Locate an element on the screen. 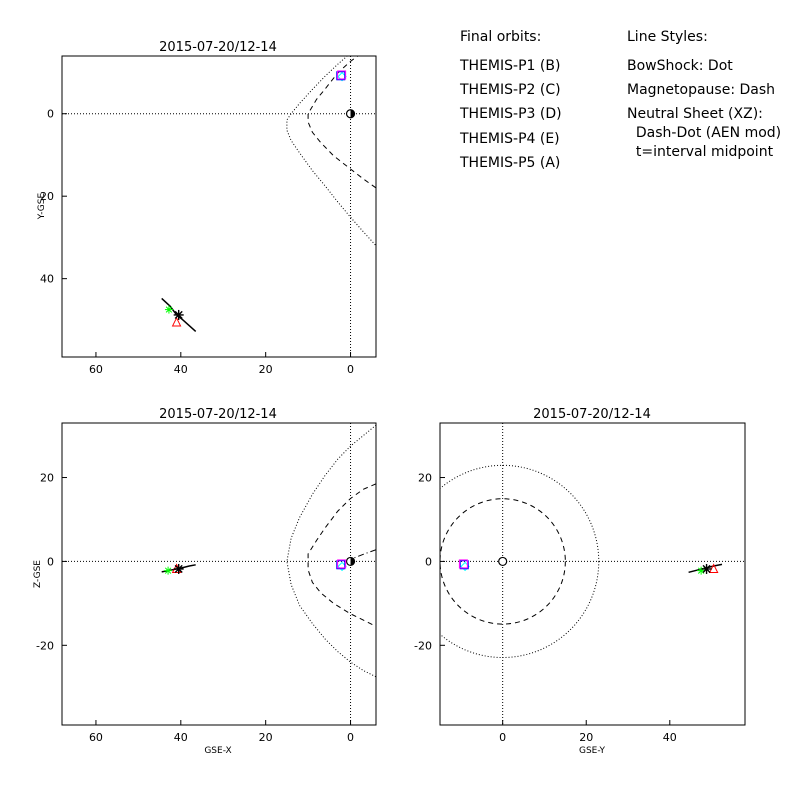 The height and width of the screenshot is (800, 800). panel-yz-marker-center is located at coordinates (706, 568).